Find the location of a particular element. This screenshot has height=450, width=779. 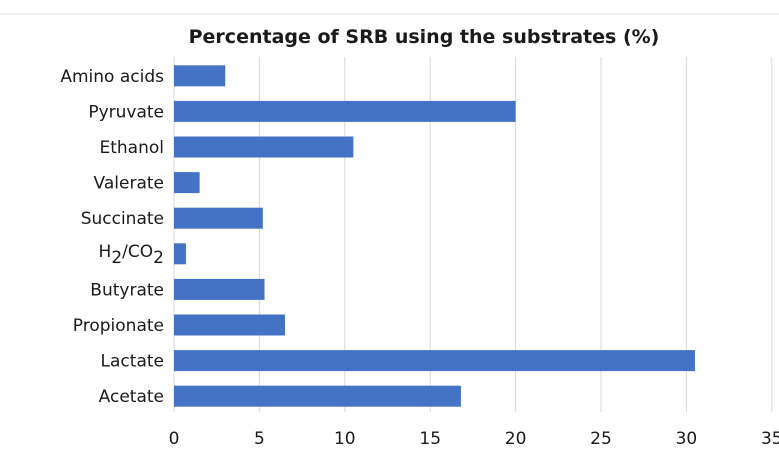

category-label: Ethanol is located at coordinates (132, 148).